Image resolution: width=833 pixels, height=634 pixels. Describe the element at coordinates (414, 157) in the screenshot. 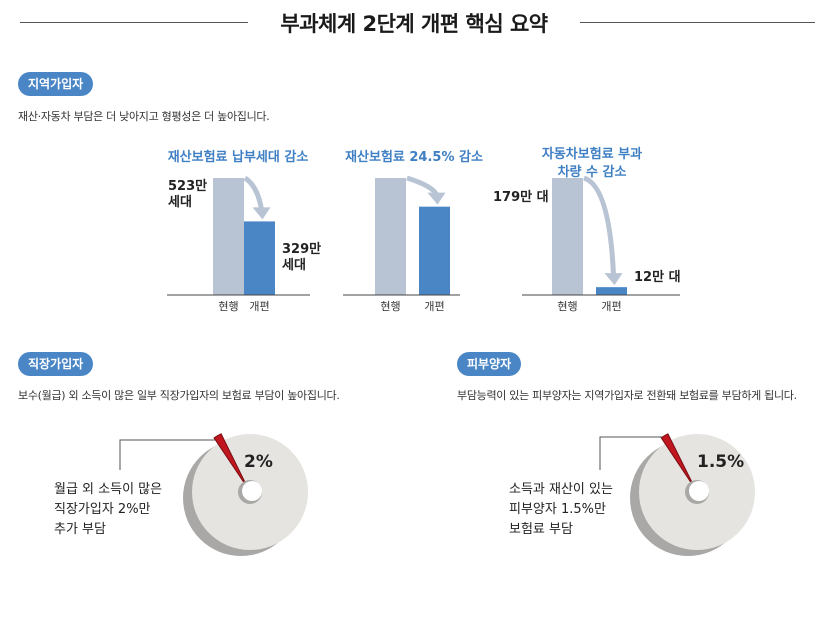

I see `bar-chart-title-2: 재산보험료 24.5% 감소` at that location.